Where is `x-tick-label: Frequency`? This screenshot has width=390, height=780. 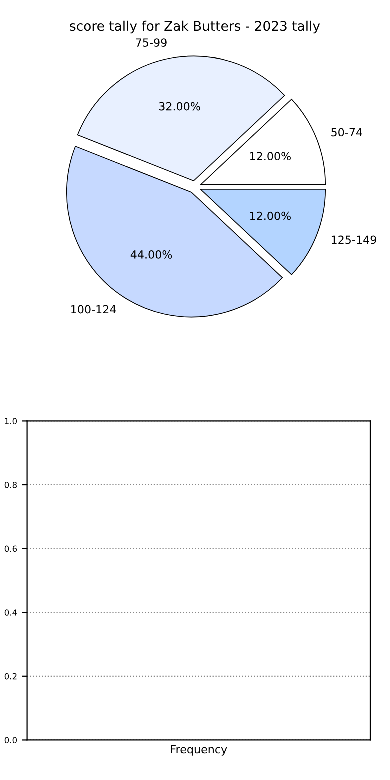 x-tick-label: Frequency is located at coordinates (199, 750).